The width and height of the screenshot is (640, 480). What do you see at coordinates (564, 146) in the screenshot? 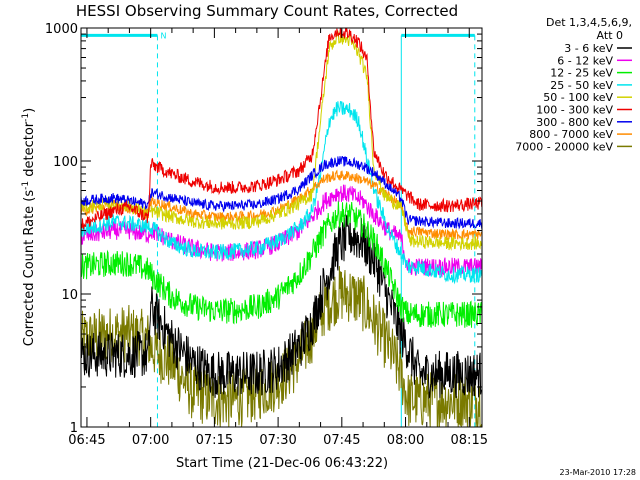
I see `legend-label: 7000 - 20000 keV` at bounding box center [564, 146].